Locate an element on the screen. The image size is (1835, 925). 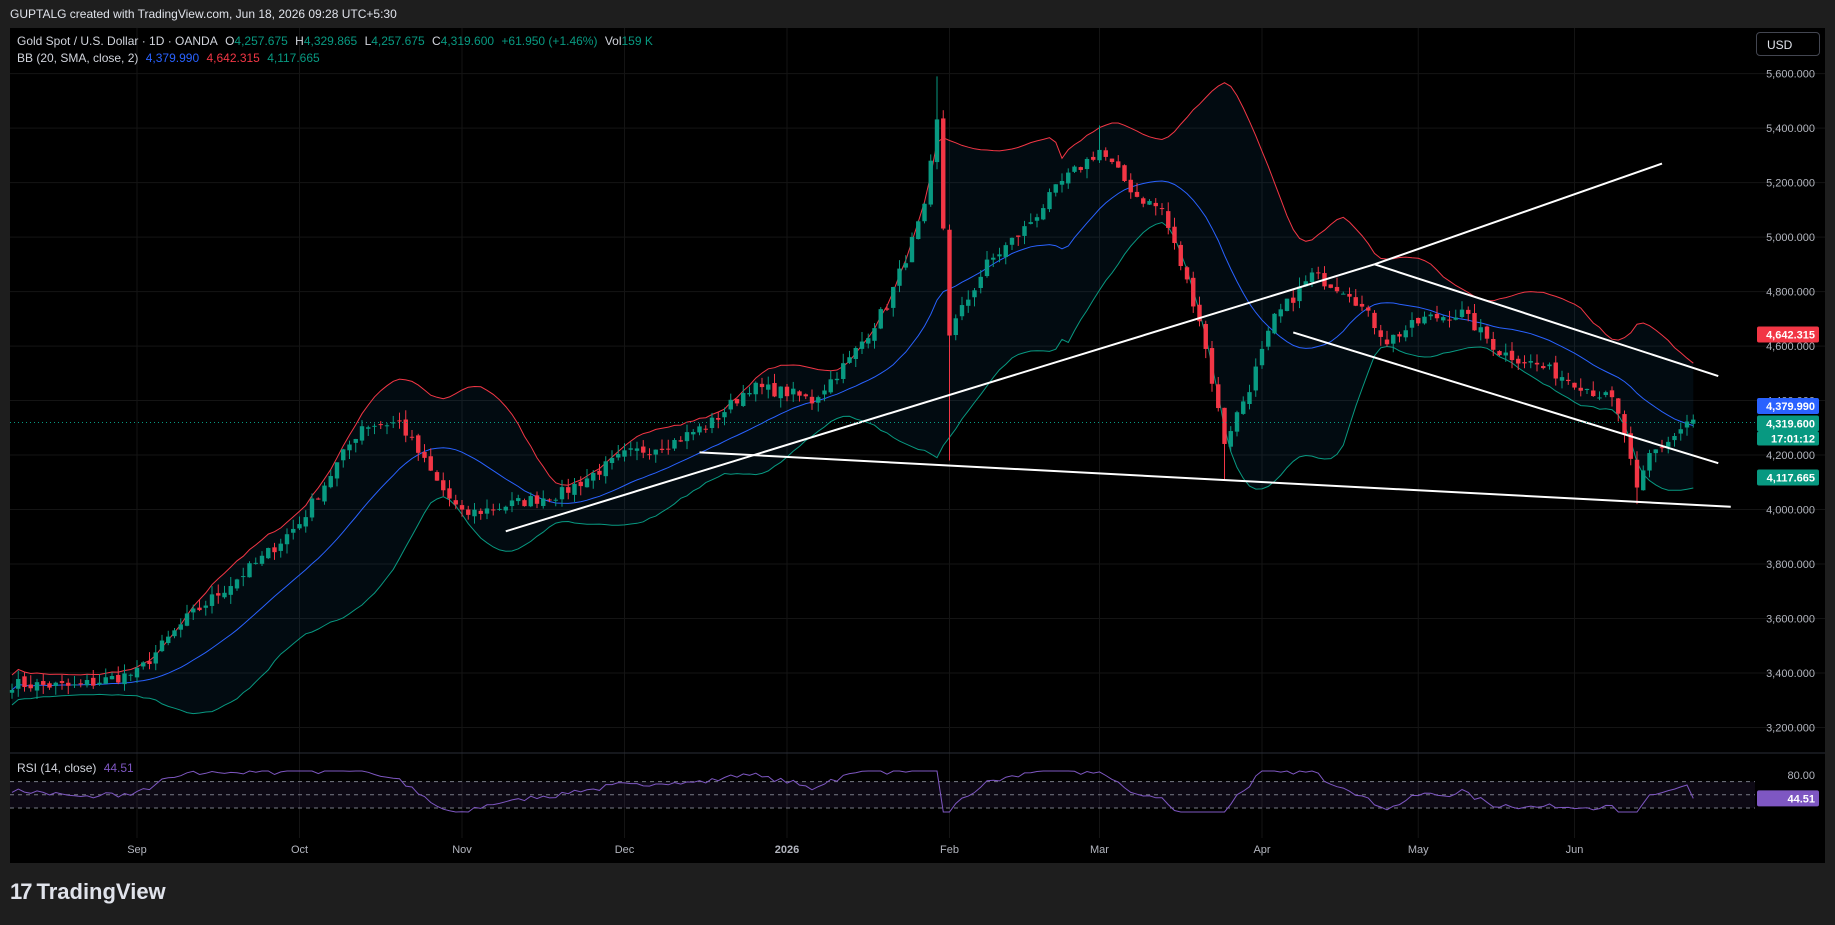
time-tick-label: Oct is located at coordinates (299, 850).